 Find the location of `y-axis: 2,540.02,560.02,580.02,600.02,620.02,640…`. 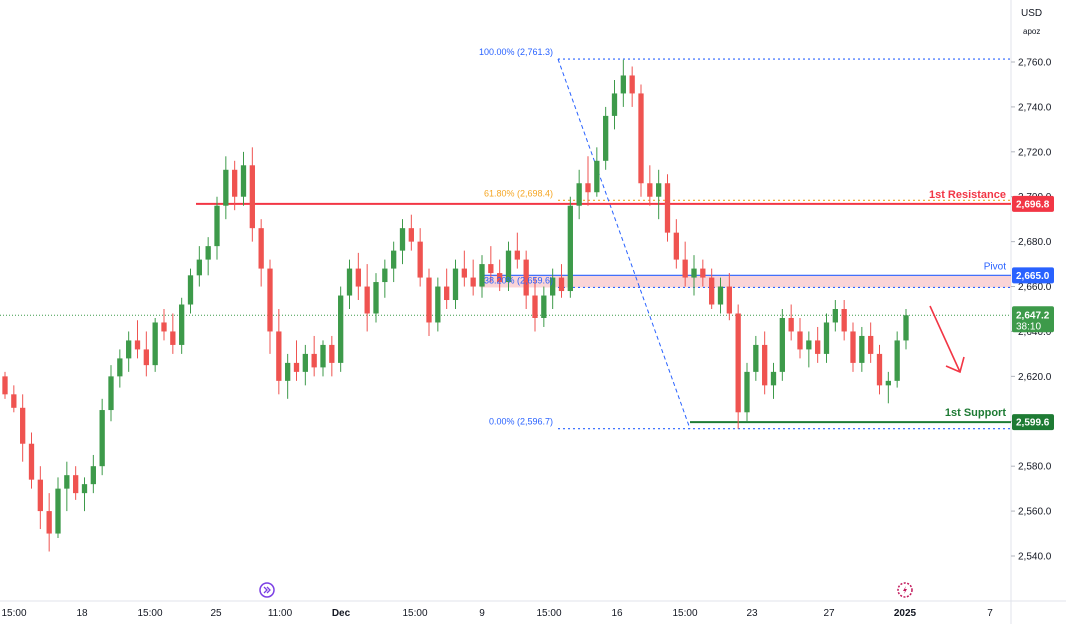

y-axis: 2,540.02,560.02,580.02,600.02,620.02,640… is located at coordinates (1032, 310).